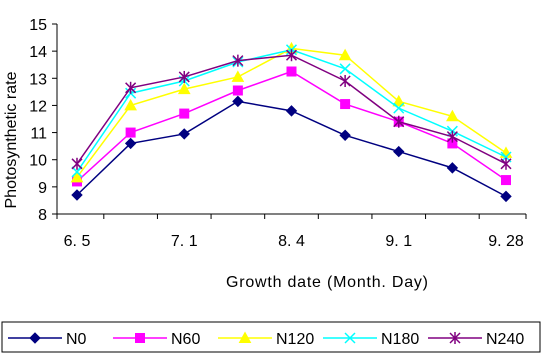  I want to click on y-tick-label: 15, so click(38, 25).